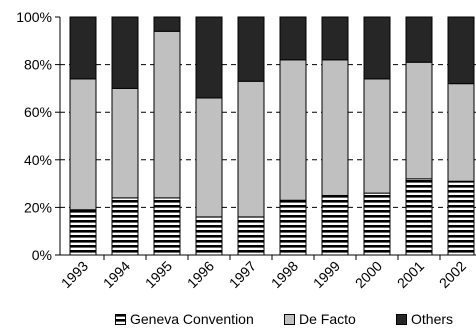 The width and height of the screenshot is (476, 328). What do you see at coordinates (38, 207) in the screenshot?
I see `y-tick-label: 20%` at bounding box center [38, 207].